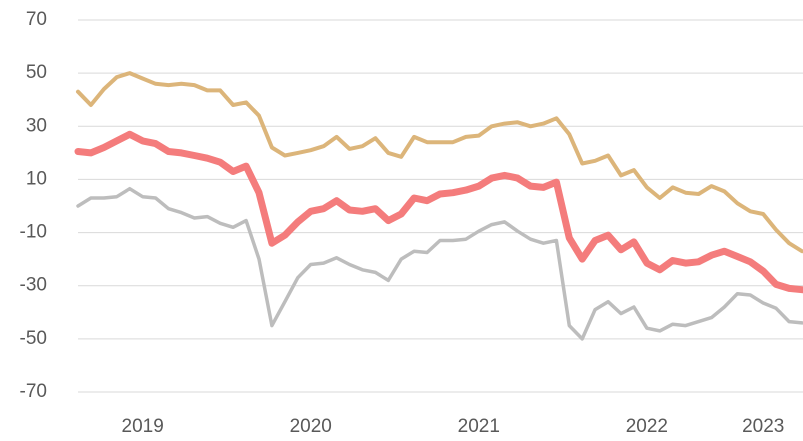  Describe the element at coordinates (33, 338) in the screenshot. I see `y-tick-label: -50` at that location.